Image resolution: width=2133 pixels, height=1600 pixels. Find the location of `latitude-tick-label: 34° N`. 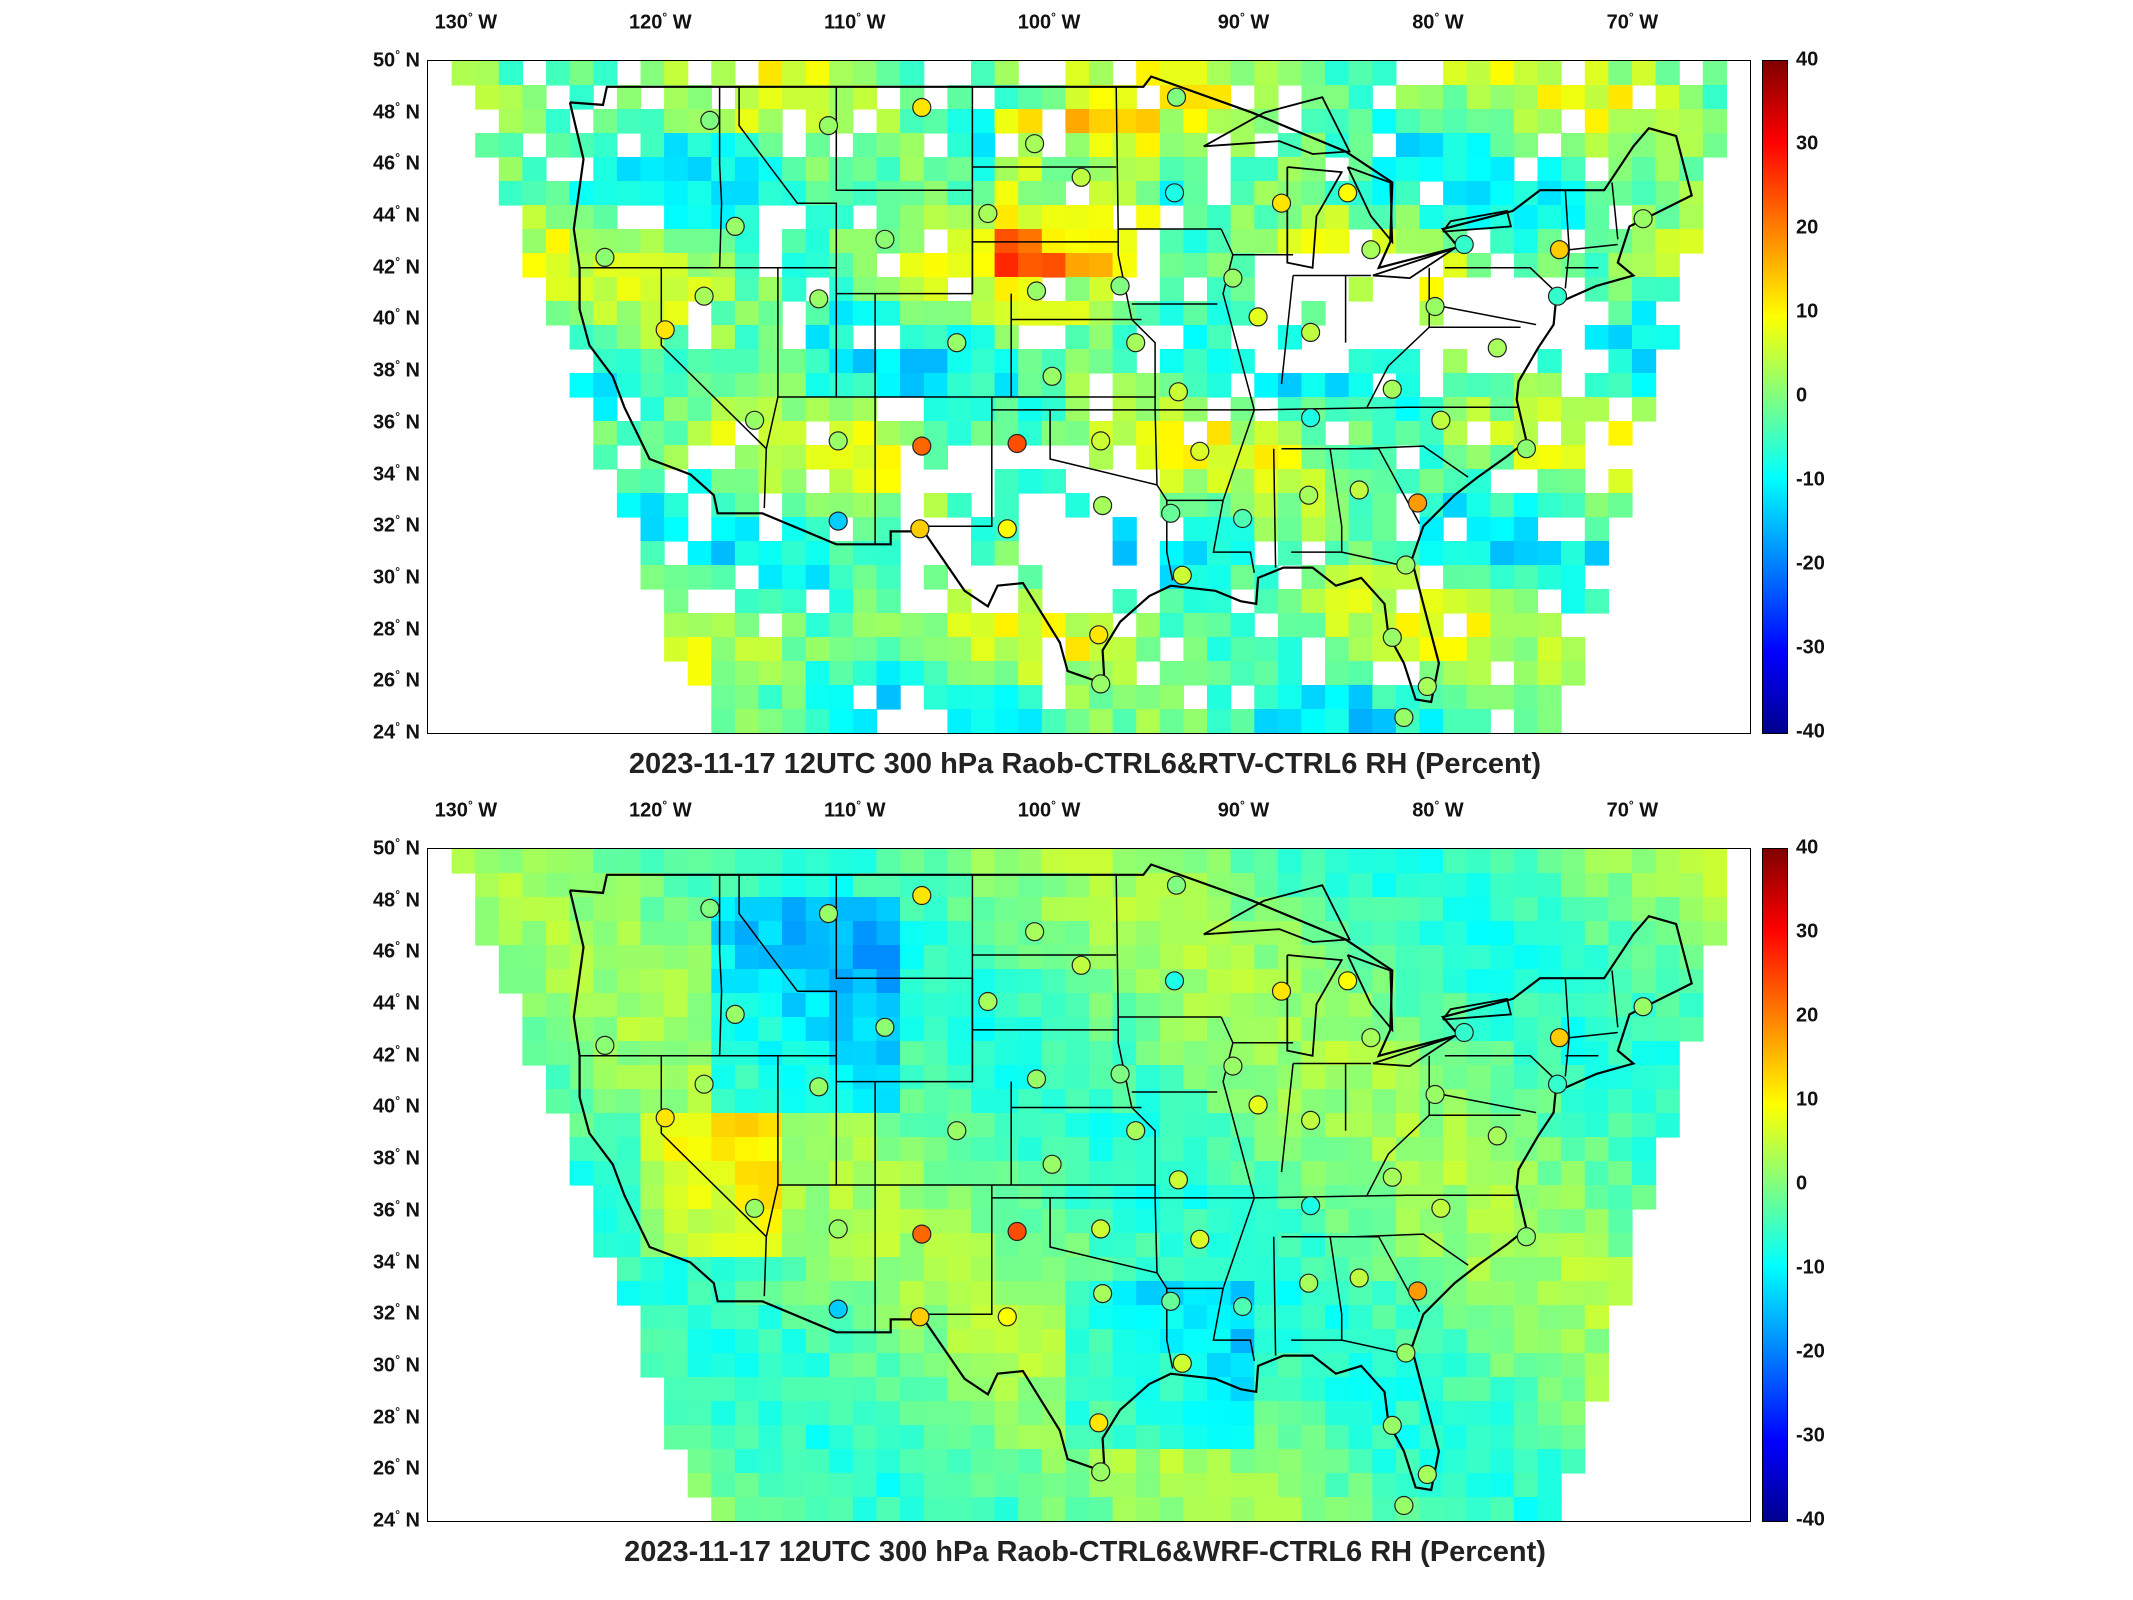

latitude-tick-label: 34° N is located at coordinates (396, 1261).